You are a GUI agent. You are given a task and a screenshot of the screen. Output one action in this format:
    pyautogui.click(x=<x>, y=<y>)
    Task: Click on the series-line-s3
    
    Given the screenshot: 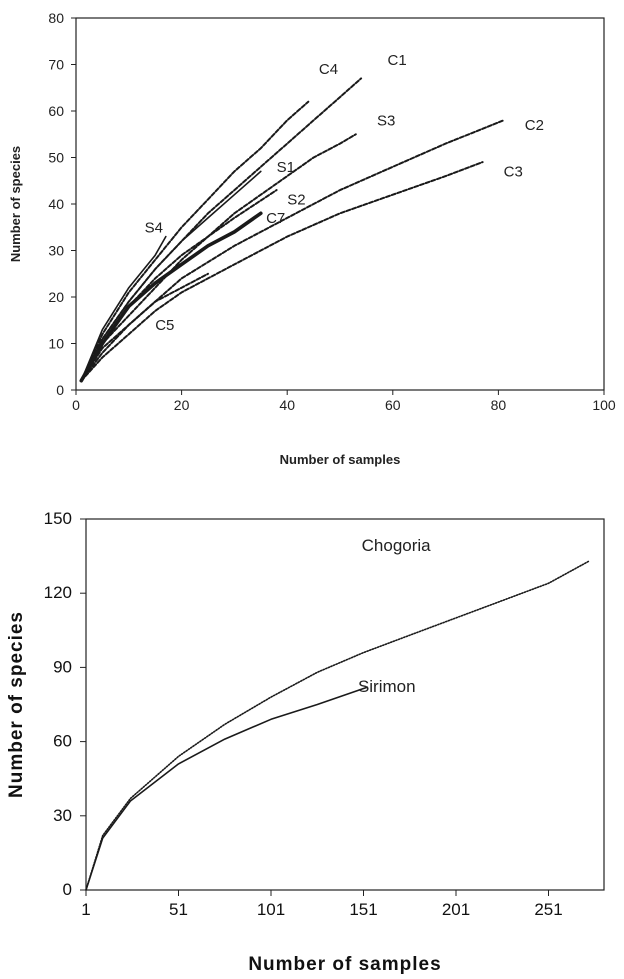 What is the action you would take?
    pyautogui.click(x=218, y=257)
    